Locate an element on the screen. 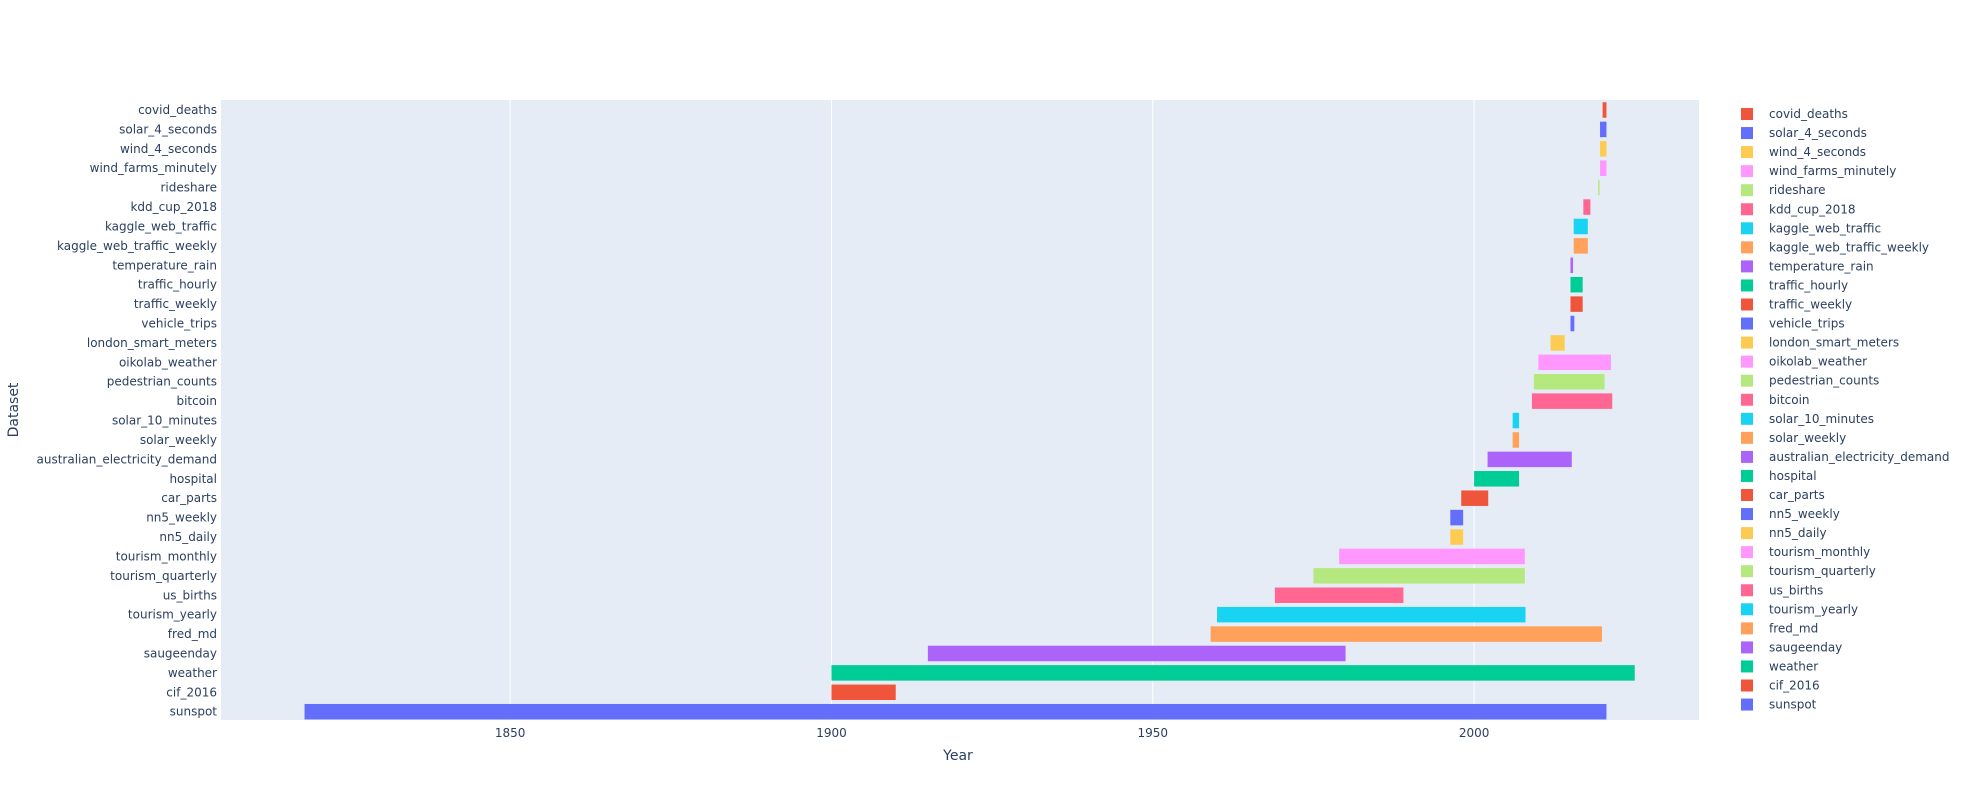  legend-item: hospital is located at coordinates (1793, 476).